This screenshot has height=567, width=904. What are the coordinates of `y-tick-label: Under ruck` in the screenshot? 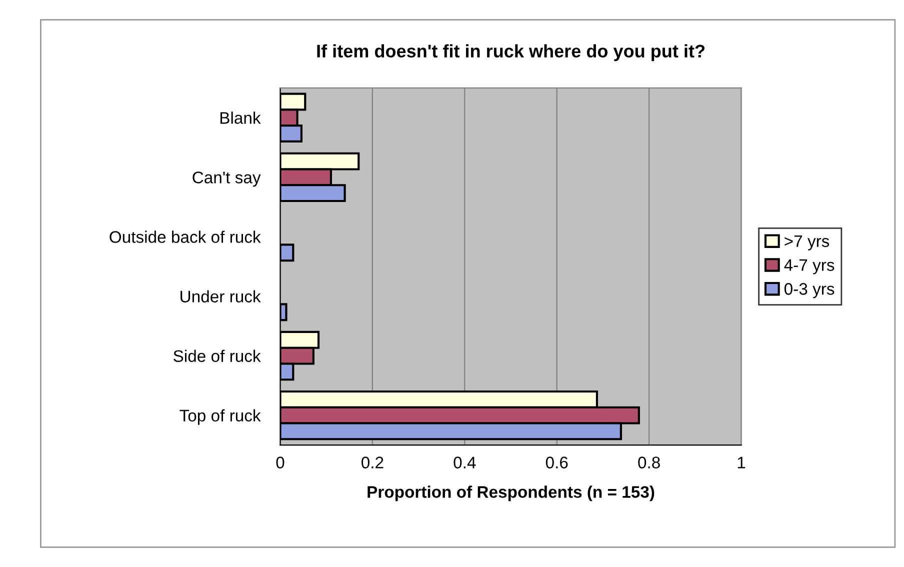 It's located at (220, 296).